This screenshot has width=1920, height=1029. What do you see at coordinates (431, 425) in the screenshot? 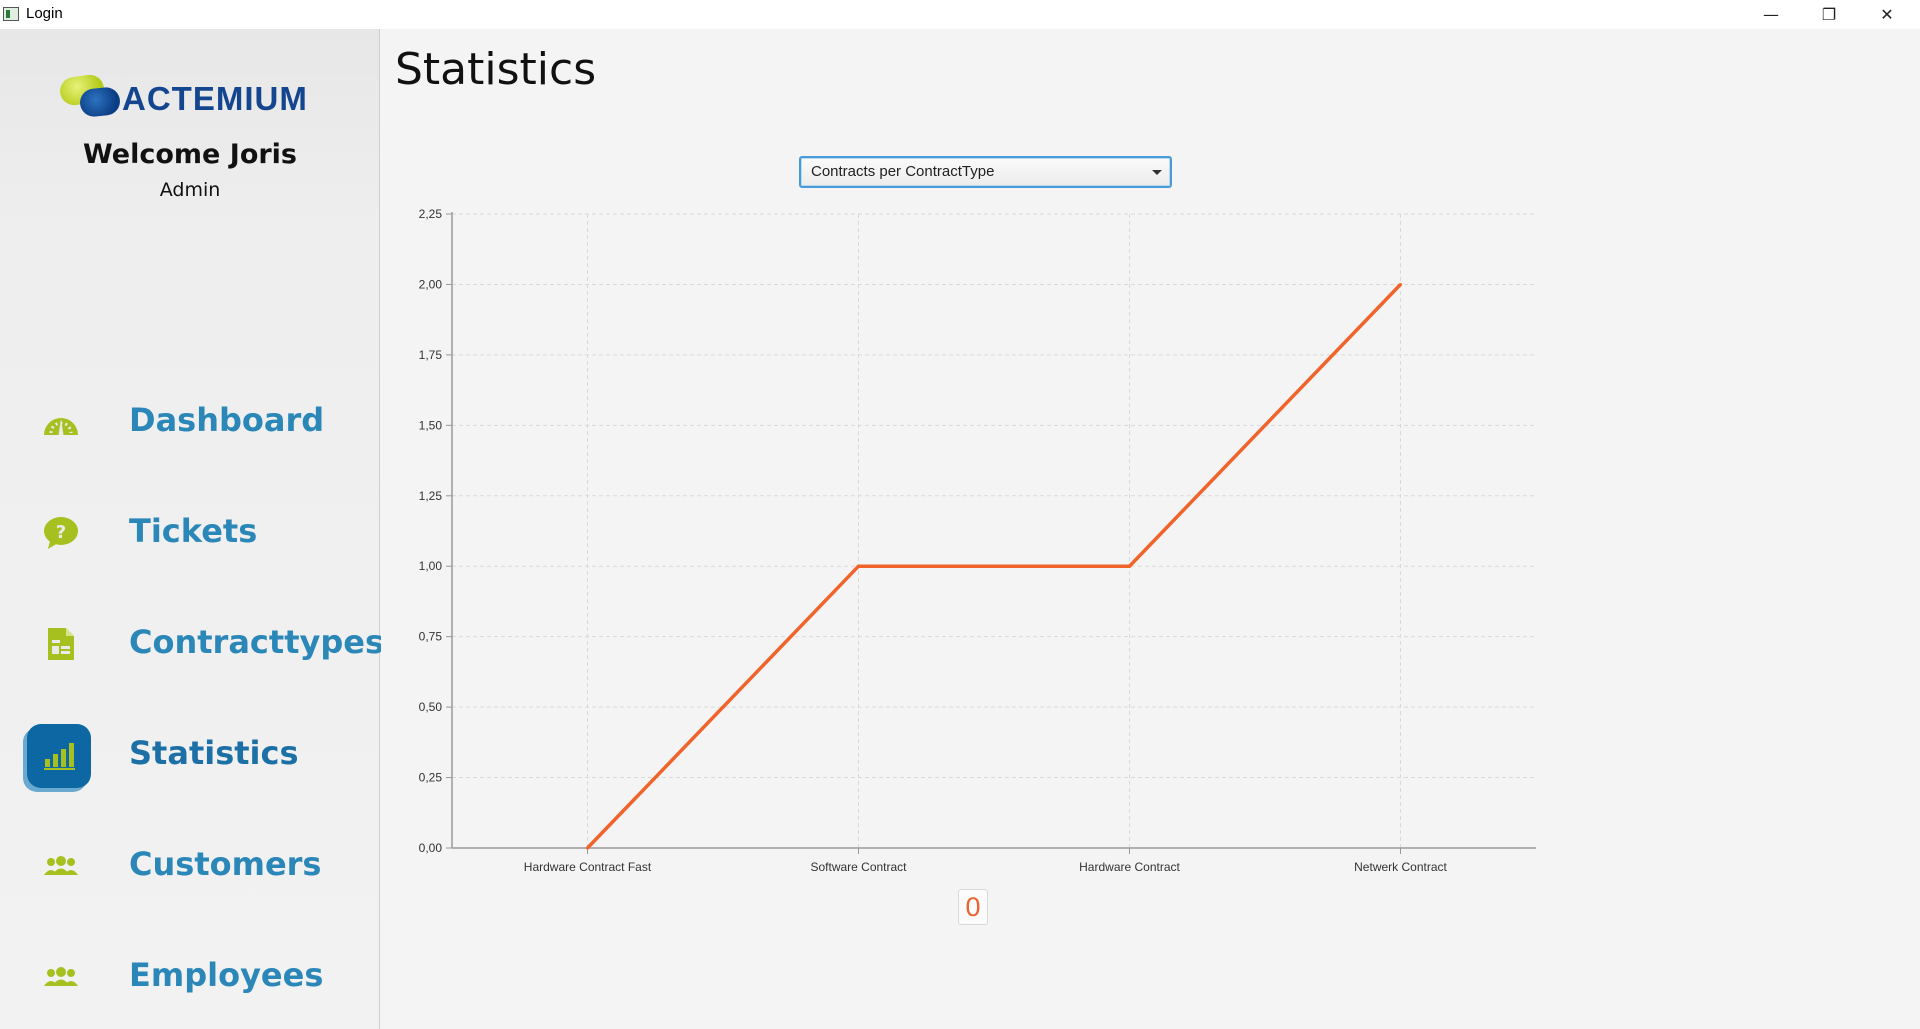
I see `y-tick-label: 1,50` at bounding box center [431, 425].